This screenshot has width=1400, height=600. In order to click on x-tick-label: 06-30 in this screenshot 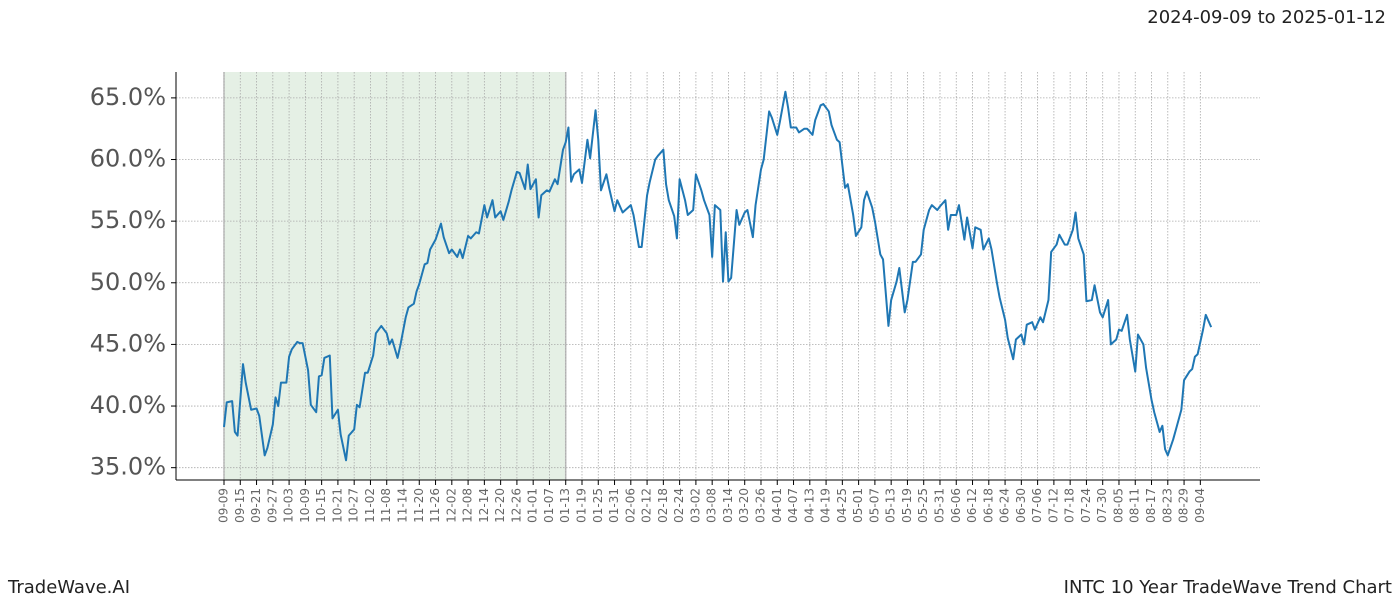, I will do `click(1021, 505)`.